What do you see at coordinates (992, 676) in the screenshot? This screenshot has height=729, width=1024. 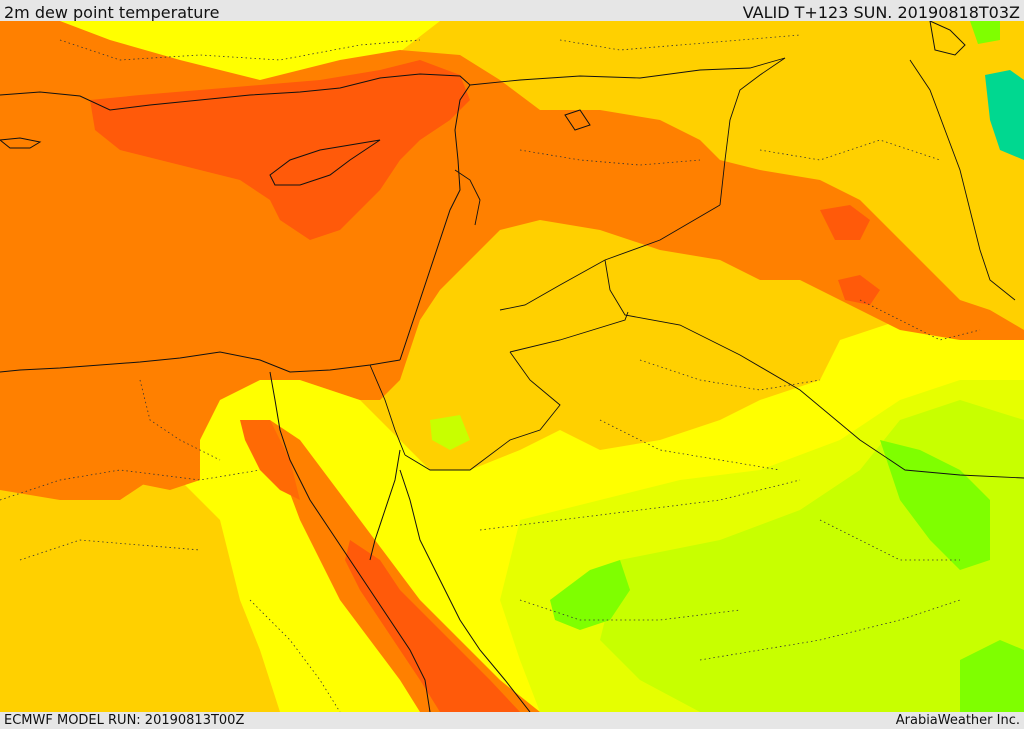 I see `field-green-se` at bounding box center [992, 676].